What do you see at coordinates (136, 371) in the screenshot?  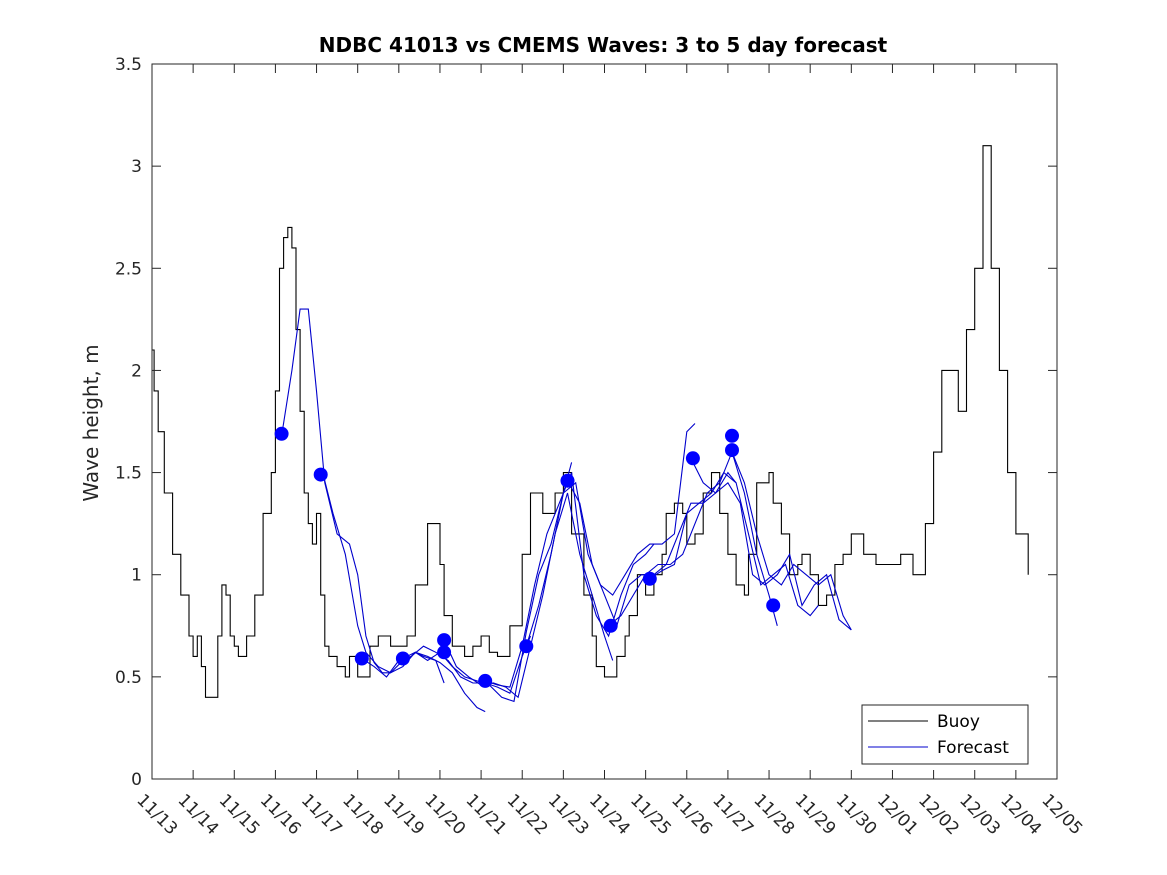 I see `y-tick-label: 2` at bounding box center [136, 371].